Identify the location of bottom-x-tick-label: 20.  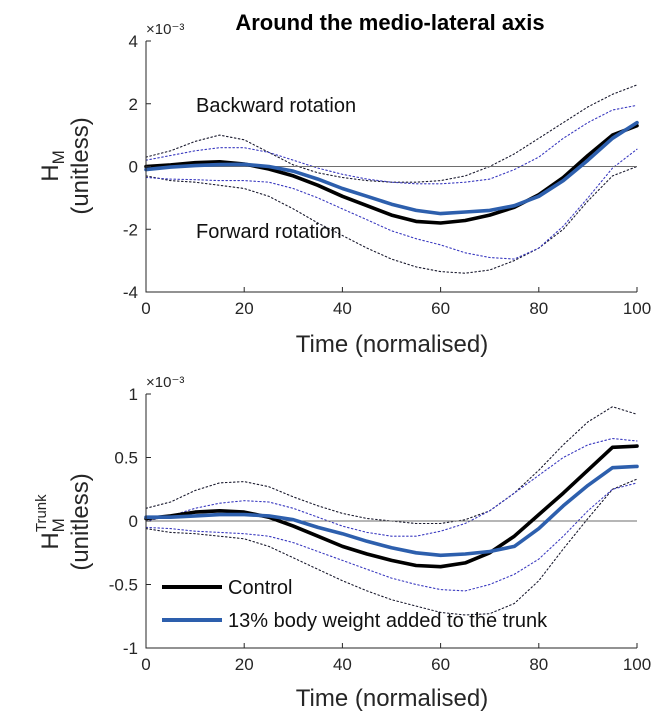
(244, 664).